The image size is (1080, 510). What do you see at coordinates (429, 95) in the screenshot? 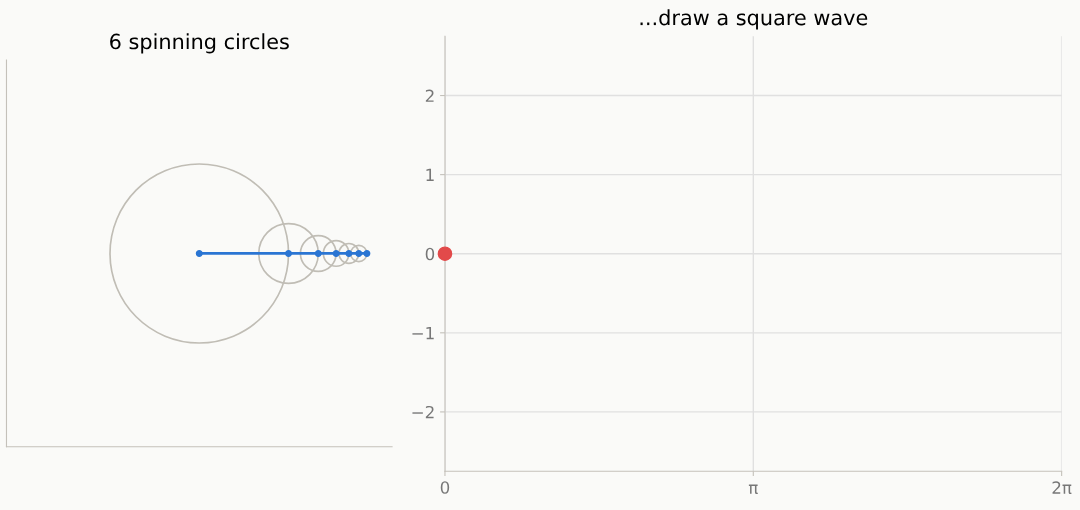
I see `y-tick-label: 2` at bounding box center [429, 95].